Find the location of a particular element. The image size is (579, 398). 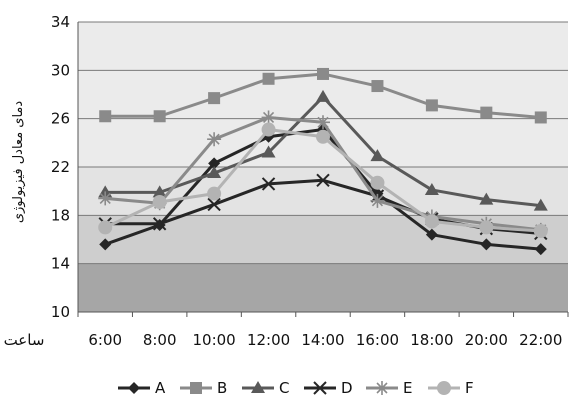

y-tick-label: 14 is located at coordinates (60, 264).